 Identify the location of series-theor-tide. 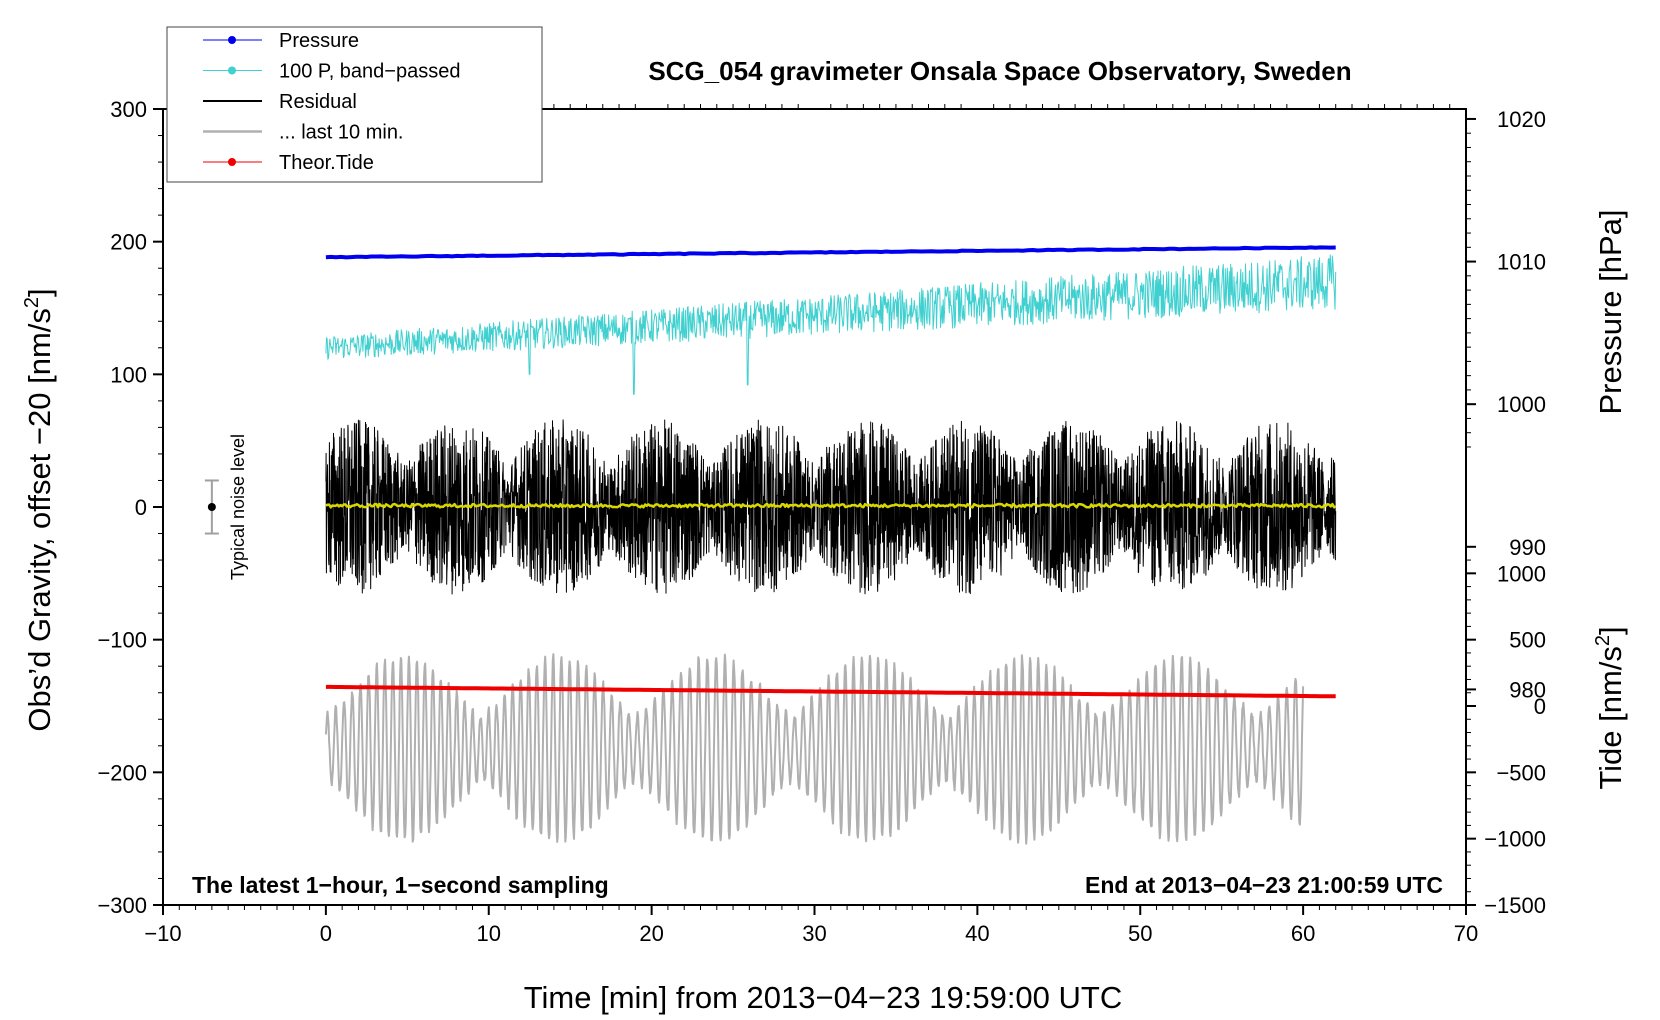
(830, 691).